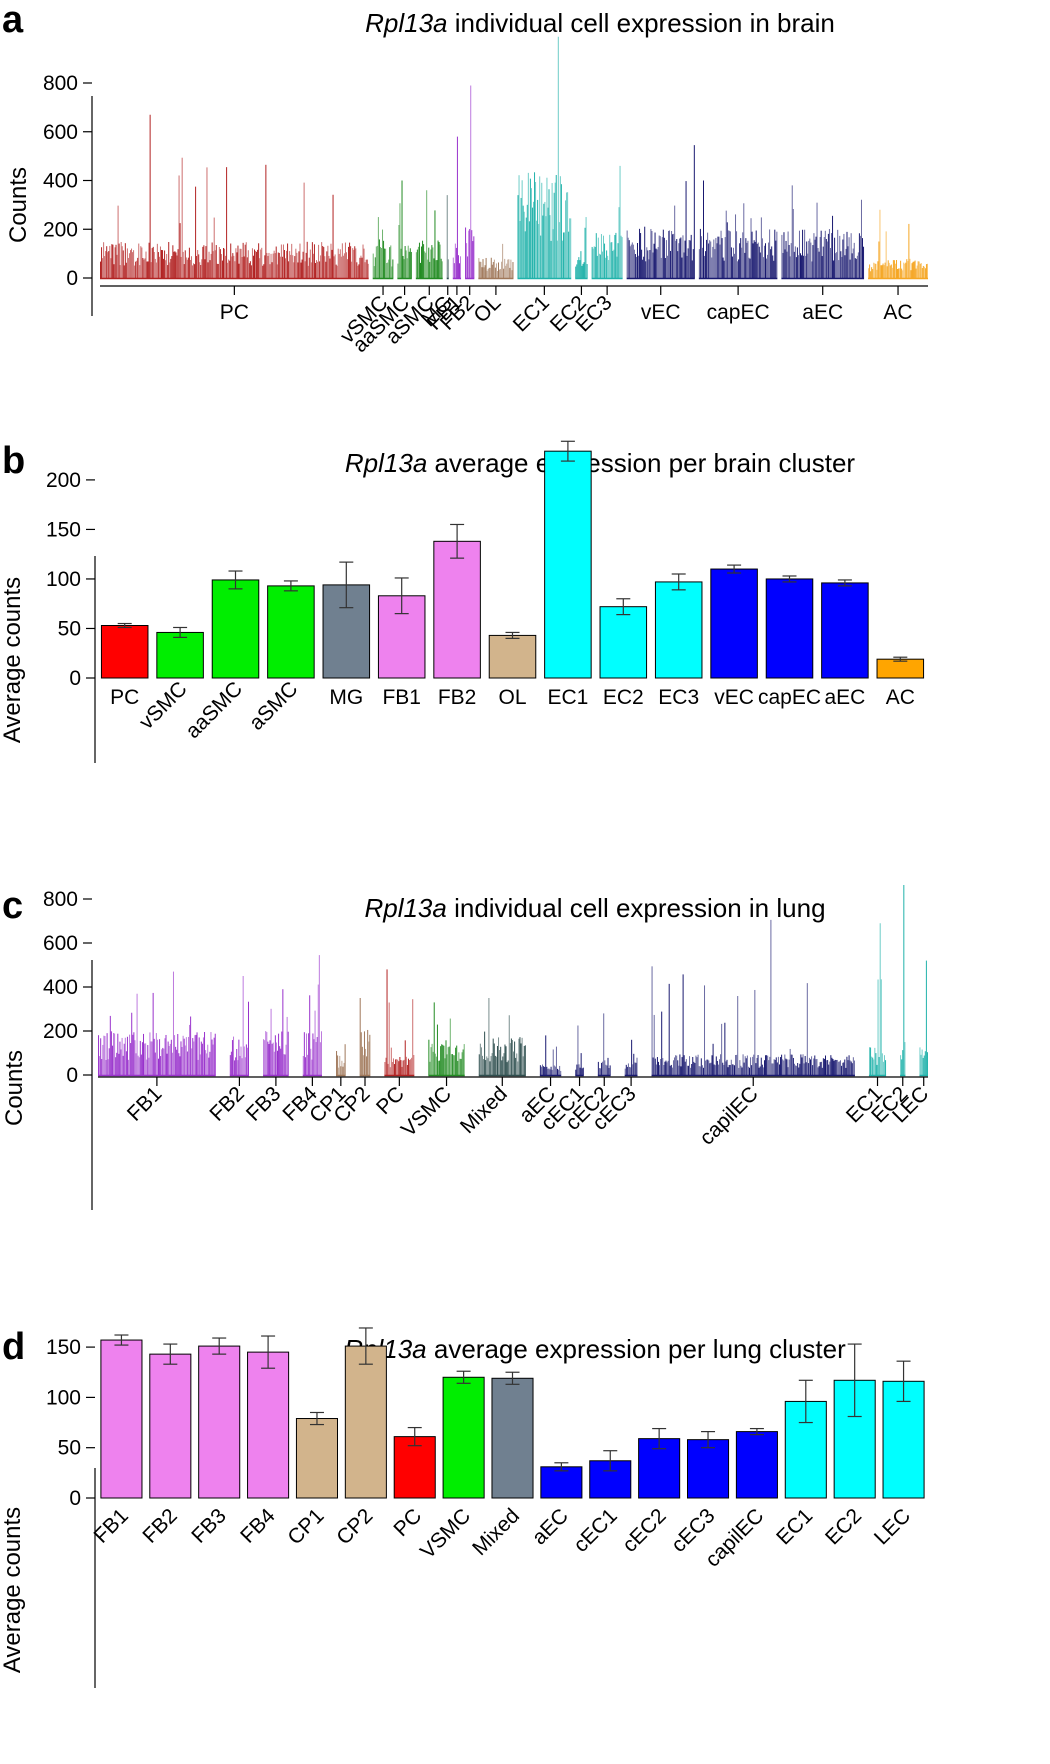 This screenshot has height=1764, width=1050. I want to click on cell-bars-LEC, so click(923, 1018).